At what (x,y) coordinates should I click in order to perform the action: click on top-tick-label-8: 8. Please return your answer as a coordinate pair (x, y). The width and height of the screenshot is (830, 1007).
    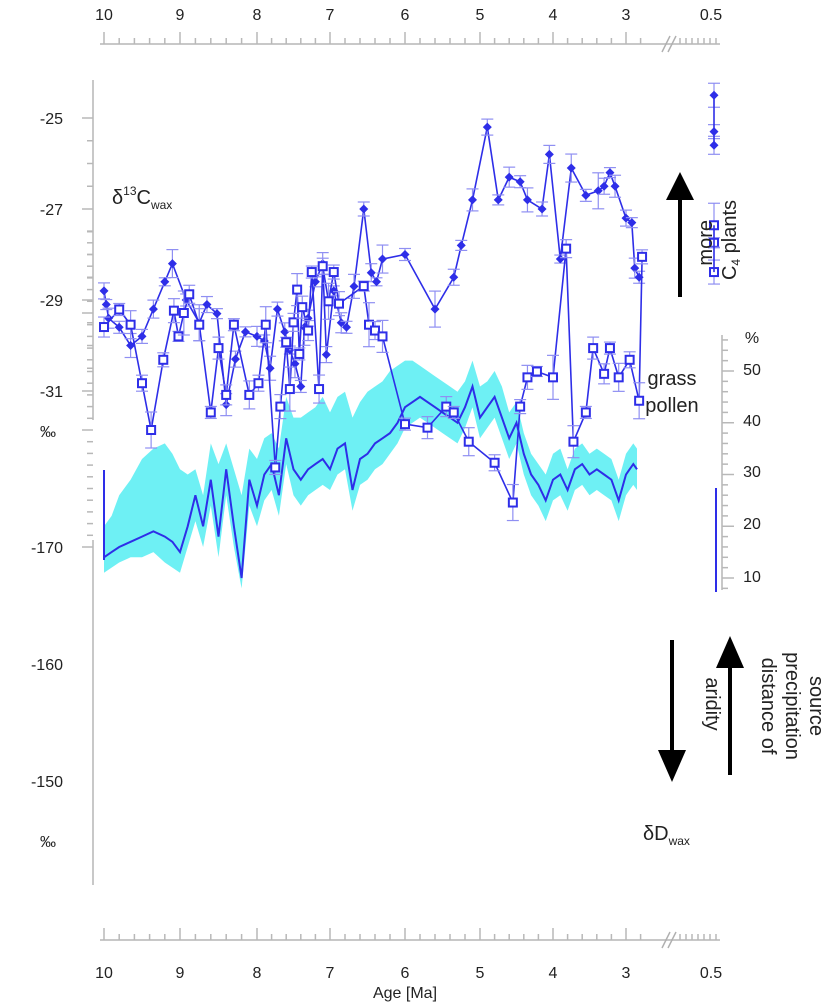
    Looking at the image, I should click on (257, 15).